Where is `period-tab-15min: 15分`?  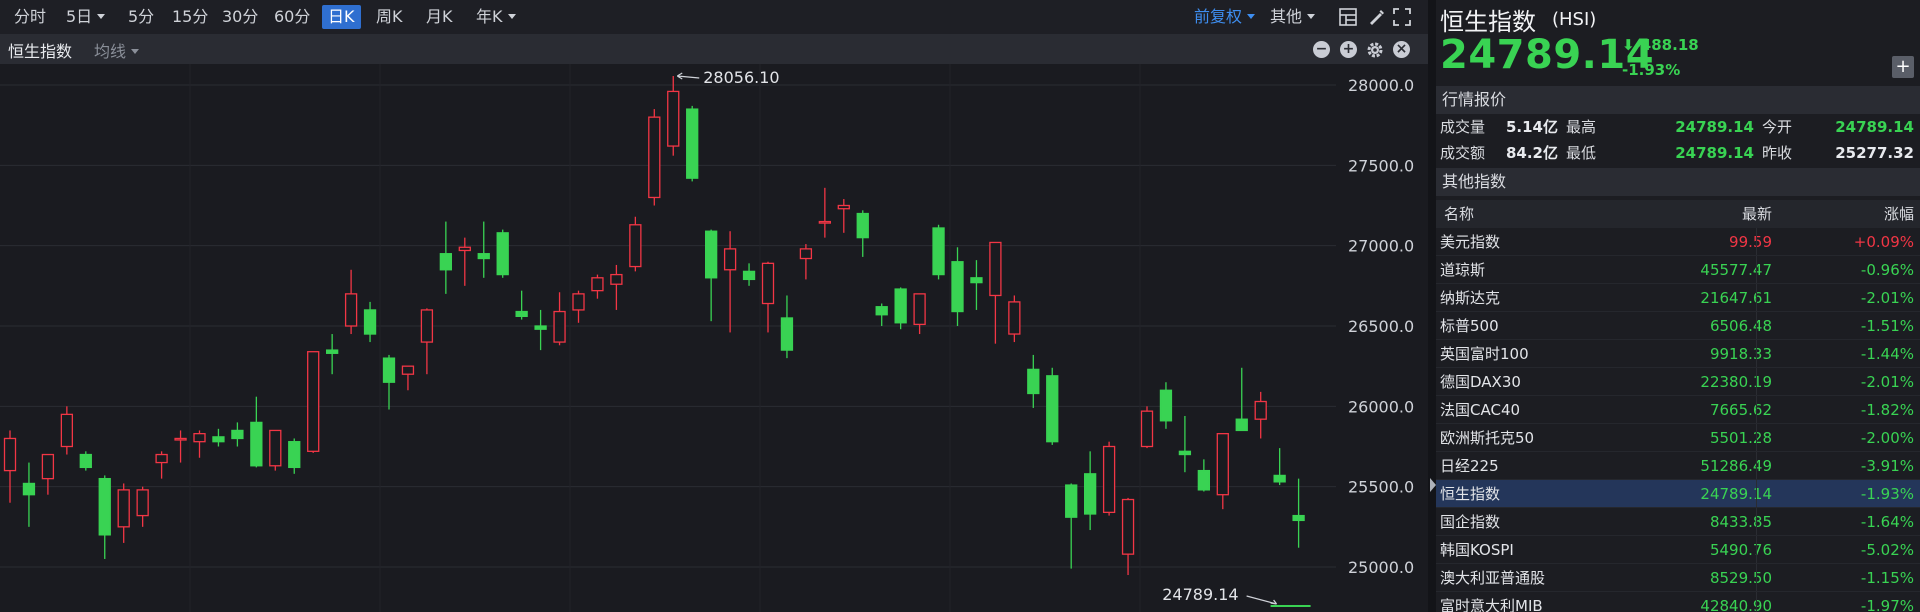
period-tab-15min: 15分 is located at coordinates (190, 16).